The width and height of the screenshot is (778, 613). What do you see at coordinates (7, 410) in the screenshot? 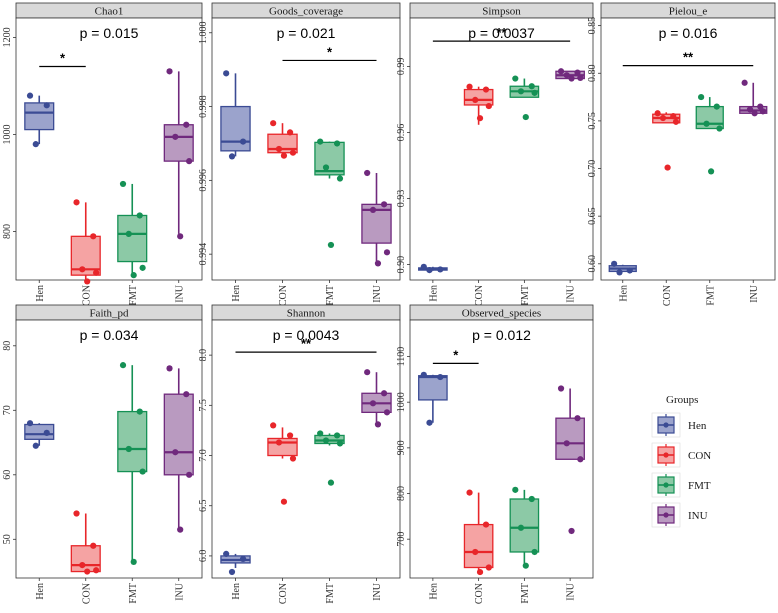
I see `y-tick-label: 70` at bounding box center [7, 410].